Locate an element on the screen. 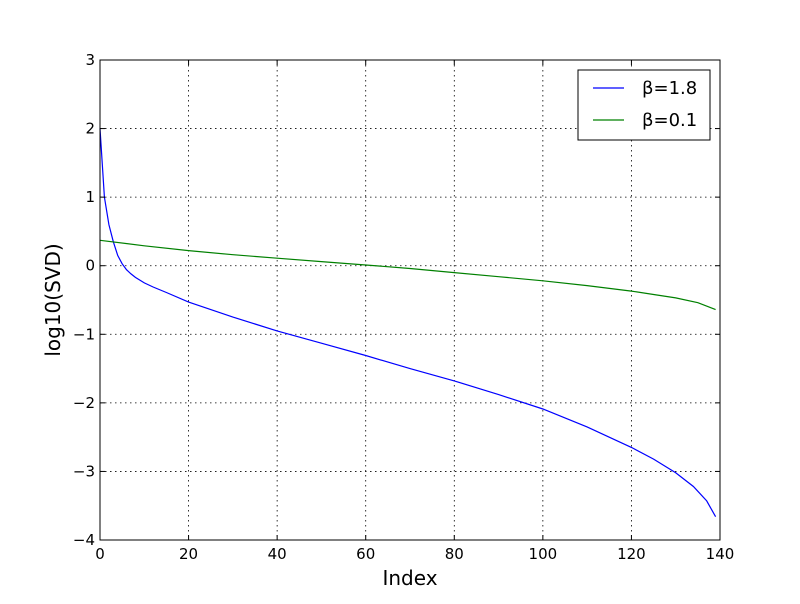 This screenshot has height=604, width=800. x-tick-label: 100 is located at coordinates (543, 554).